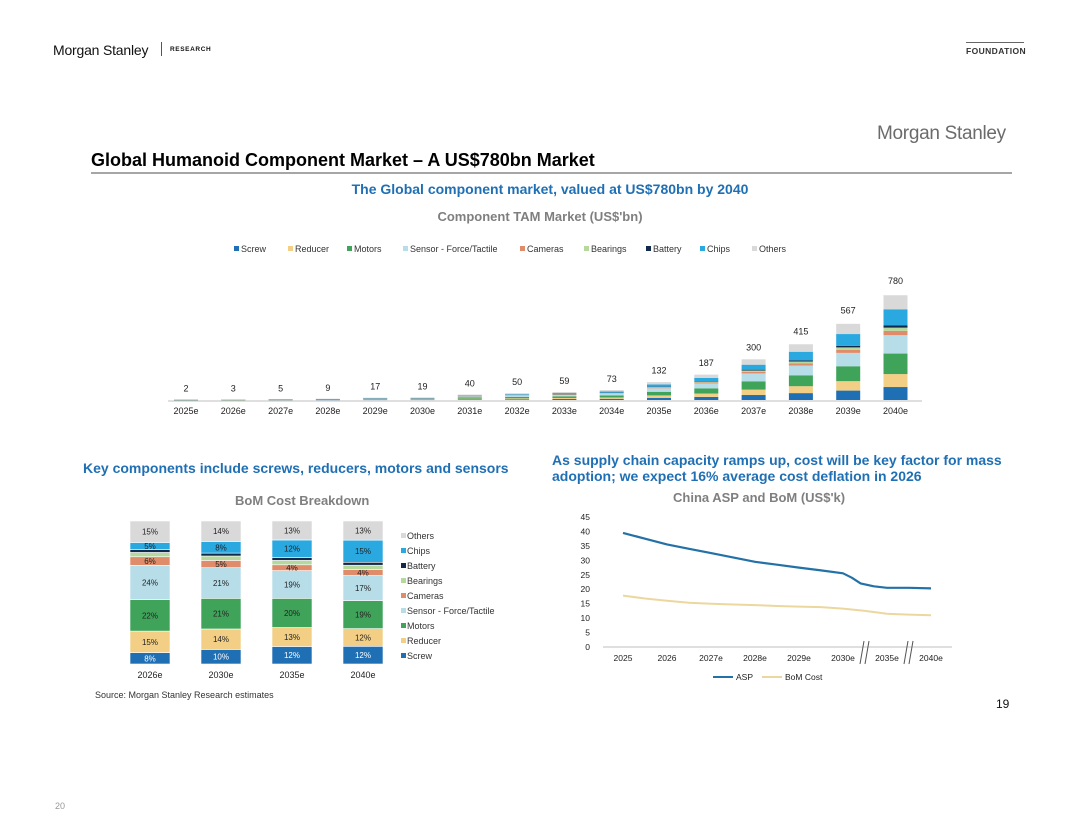 Image resolution: width=1080 pixels, height=834 pixels. What do you see at coordinates (941, 133) in the screenshot?
I see `slide-brand-logo: Morgan Stanley` at bounding box center [941, 133].